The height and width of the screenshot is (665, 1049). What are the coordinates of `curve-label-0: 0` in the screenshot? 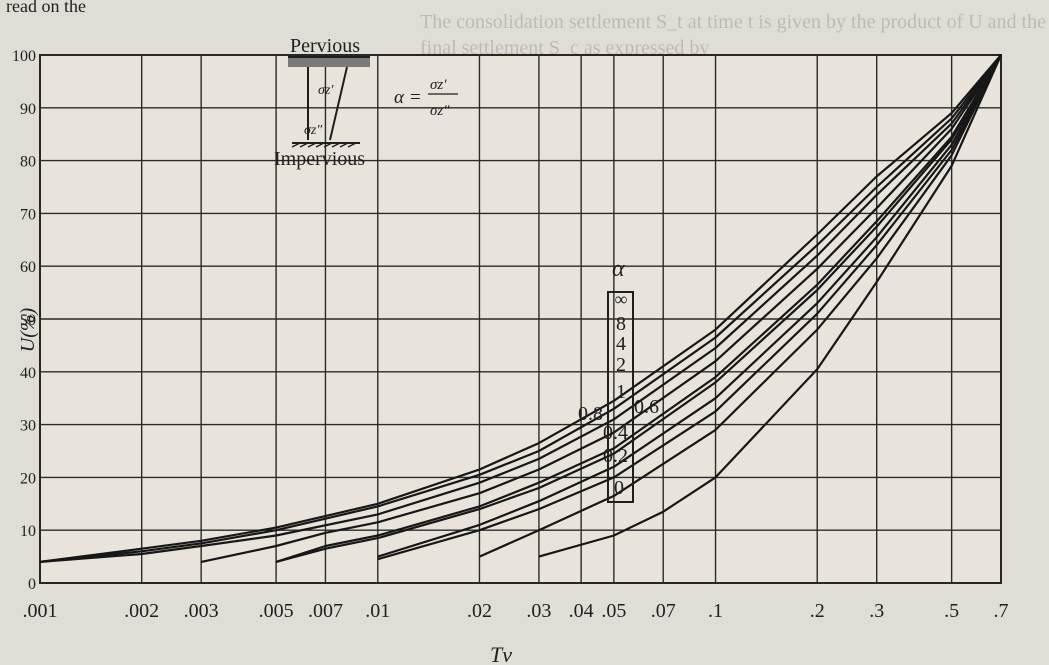 It's located at (619, 488).